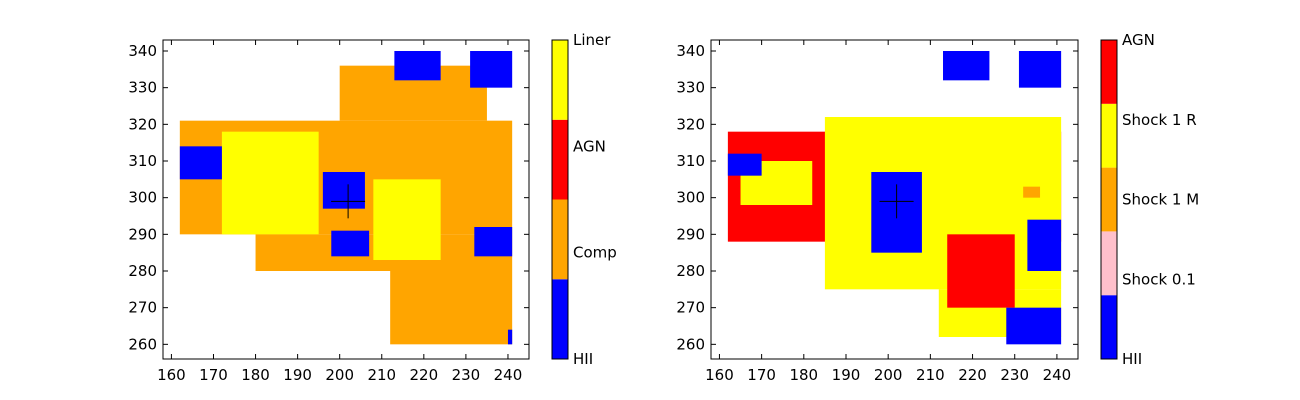 The width and height of the screenshot is (1300, 400). I want to click on colorbar-label: Liner, so click(592, 40).